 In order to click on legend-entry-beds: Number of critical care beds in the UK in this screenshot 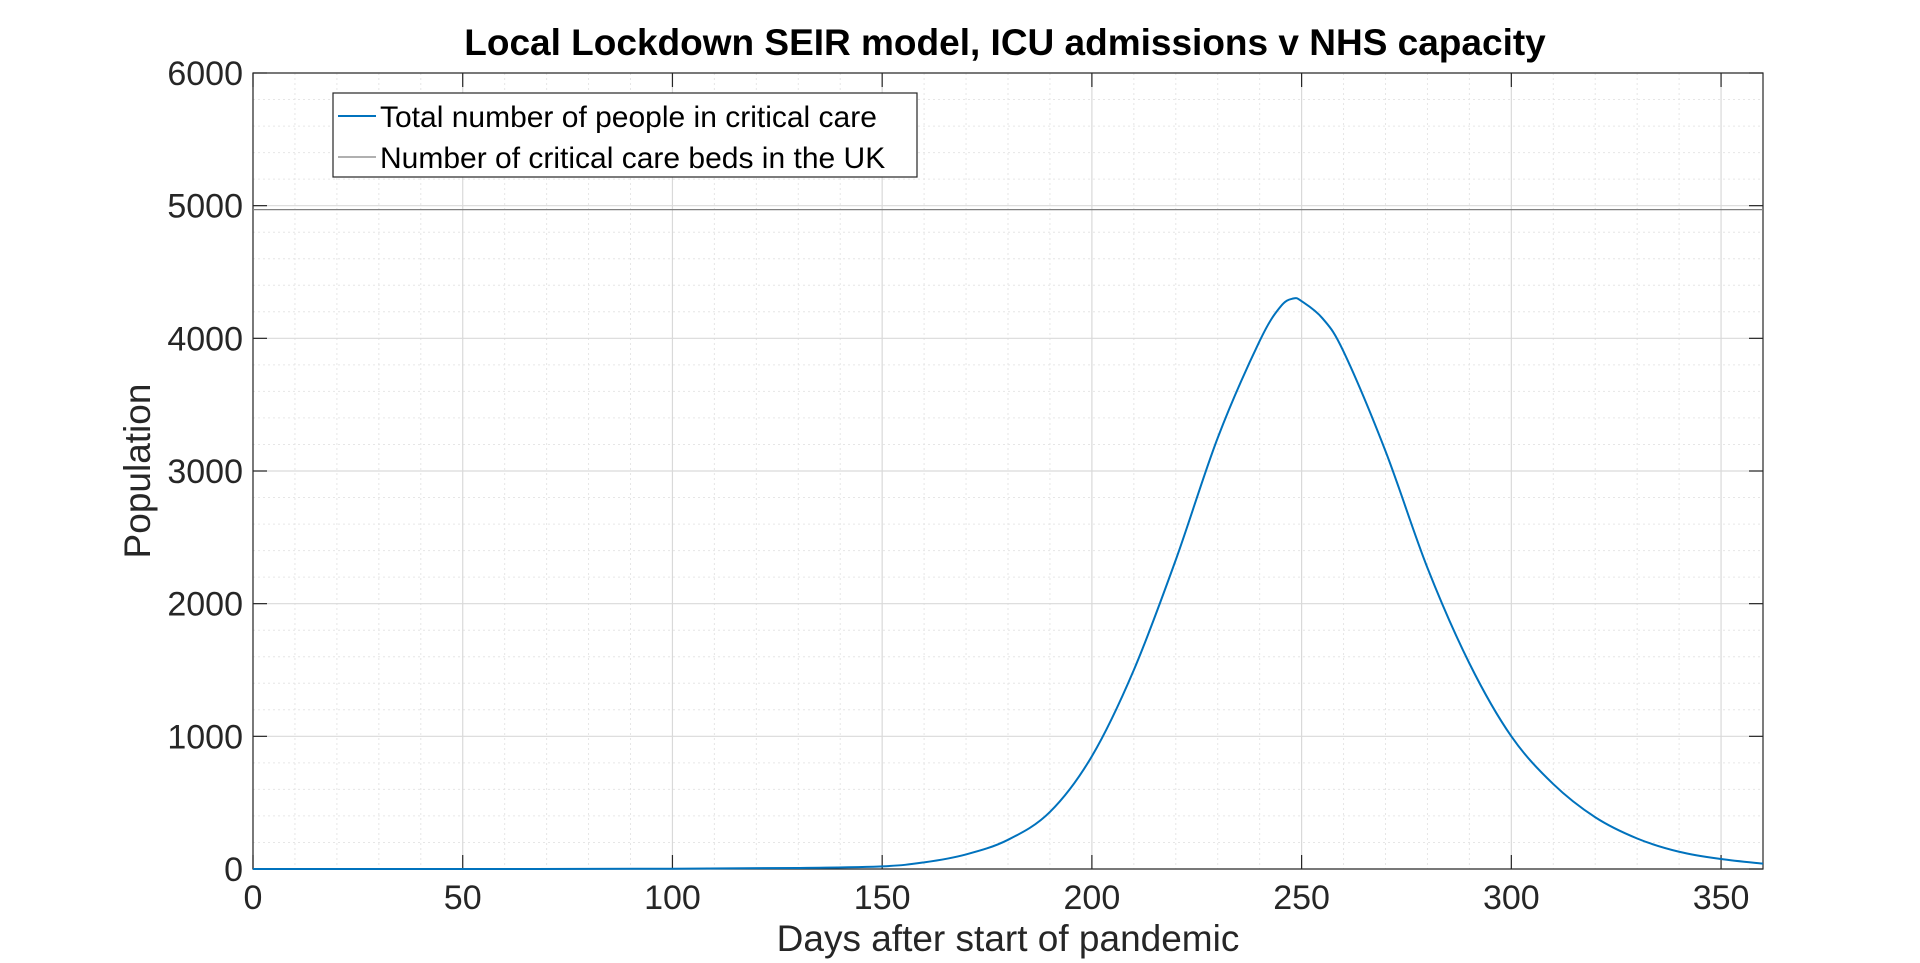, I will do `click(632, 158)`.